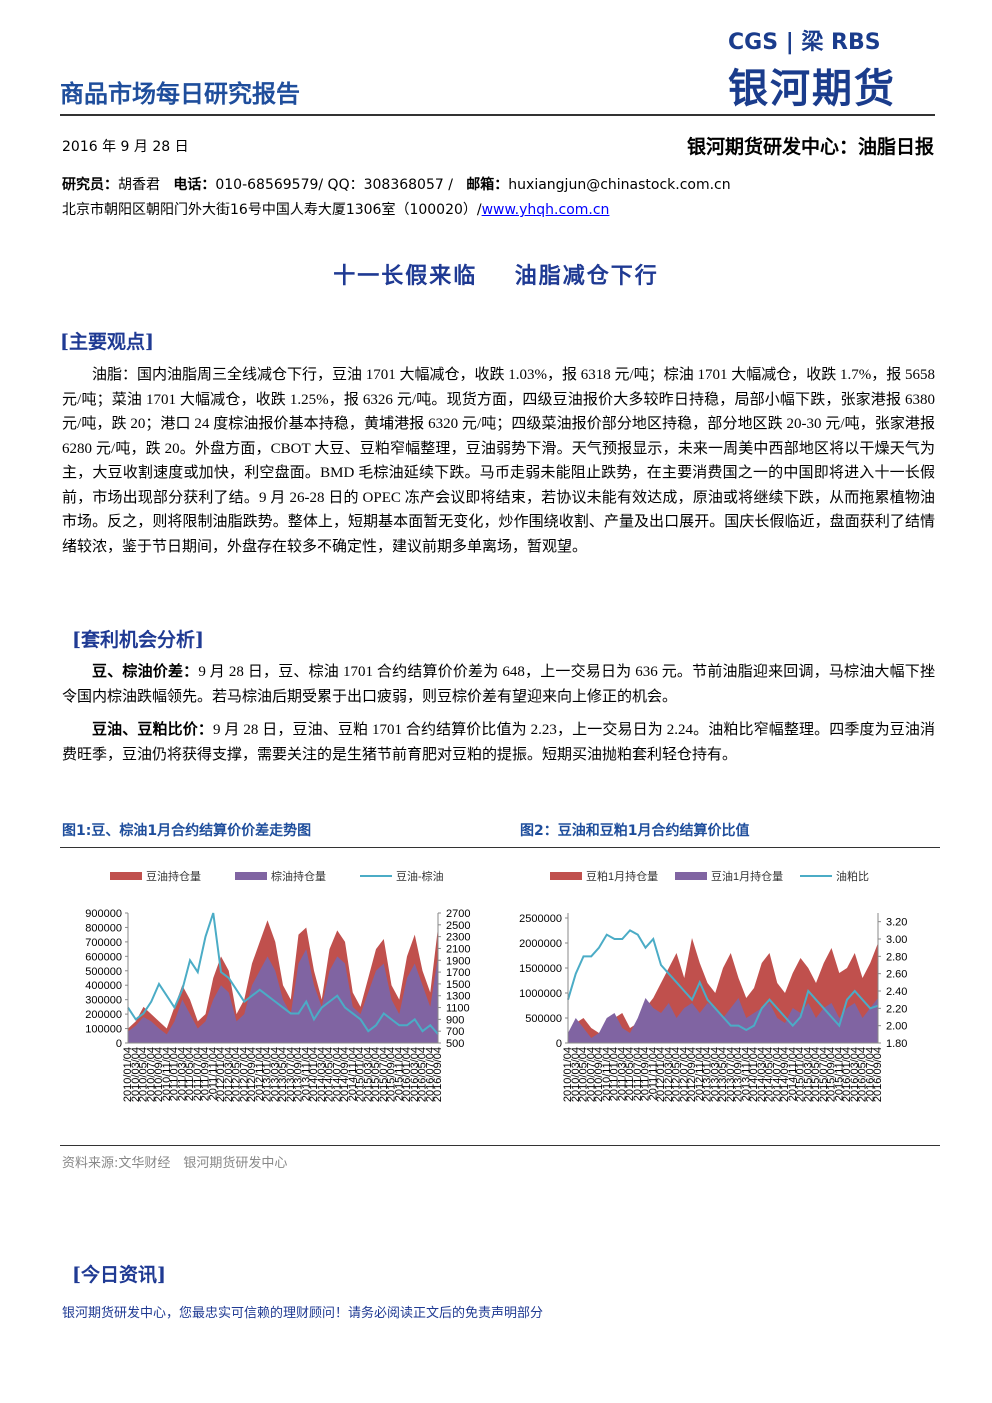  Describe the element at coordinates (896, 992) in the screenshot. I see `y2-tick-label: 2.40` at that location.